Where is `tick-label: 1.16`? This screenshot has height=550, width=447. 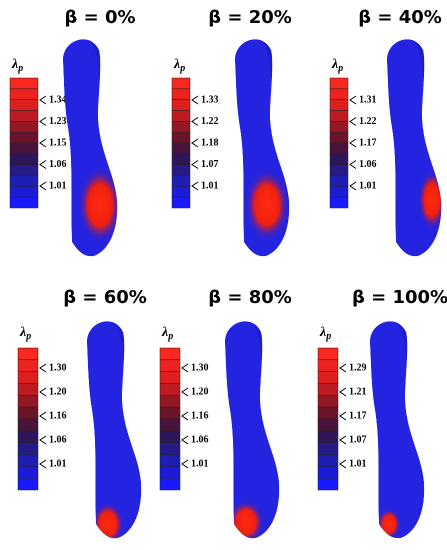
tick-label: 1.16 is located at coordinates (200, 415).